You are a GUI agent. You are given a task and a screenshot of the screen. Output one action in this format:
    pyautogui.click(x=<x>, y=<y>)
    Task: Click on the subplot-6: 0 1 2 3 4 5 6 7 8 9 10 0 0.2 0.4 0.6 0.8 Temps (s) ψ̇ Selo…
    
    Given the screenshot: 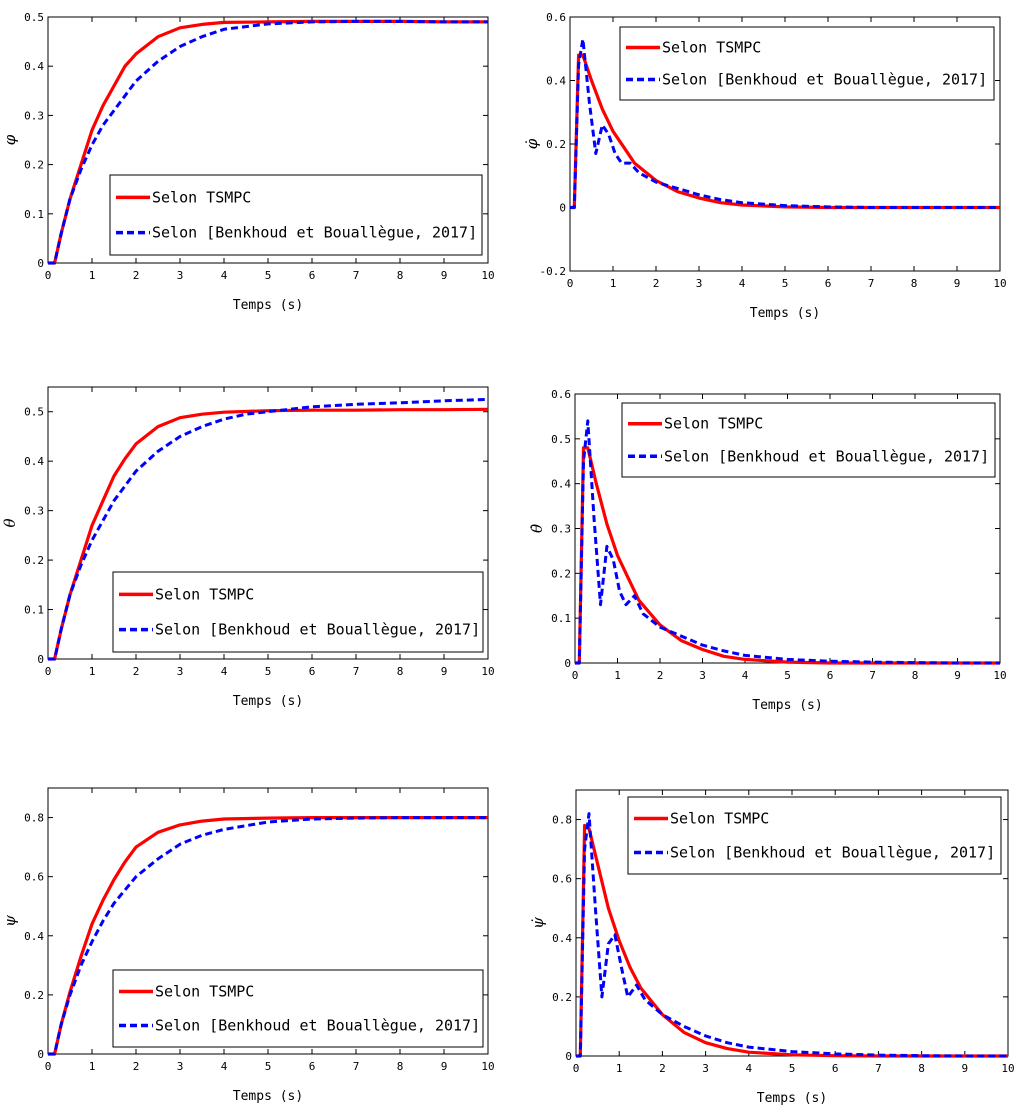 What is the action you would take?
    pyautogui.click(x=772, y=947)
    